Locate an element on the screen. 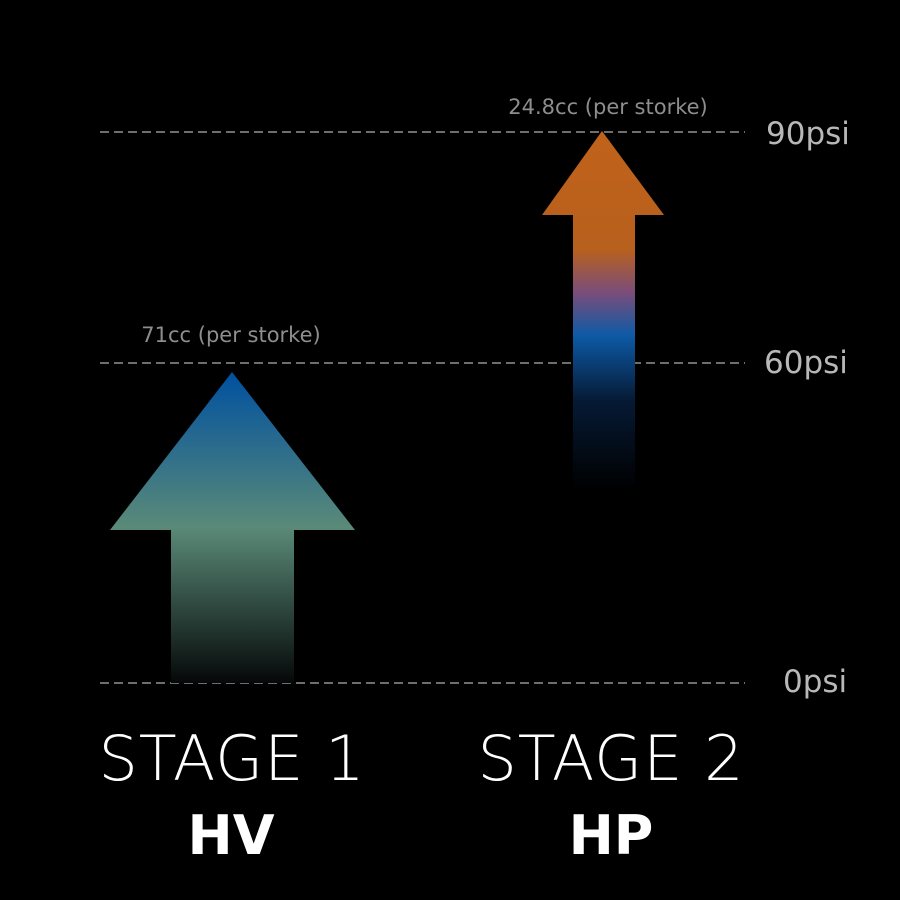  stage-2-arrow is located at coordinates (603, 310).